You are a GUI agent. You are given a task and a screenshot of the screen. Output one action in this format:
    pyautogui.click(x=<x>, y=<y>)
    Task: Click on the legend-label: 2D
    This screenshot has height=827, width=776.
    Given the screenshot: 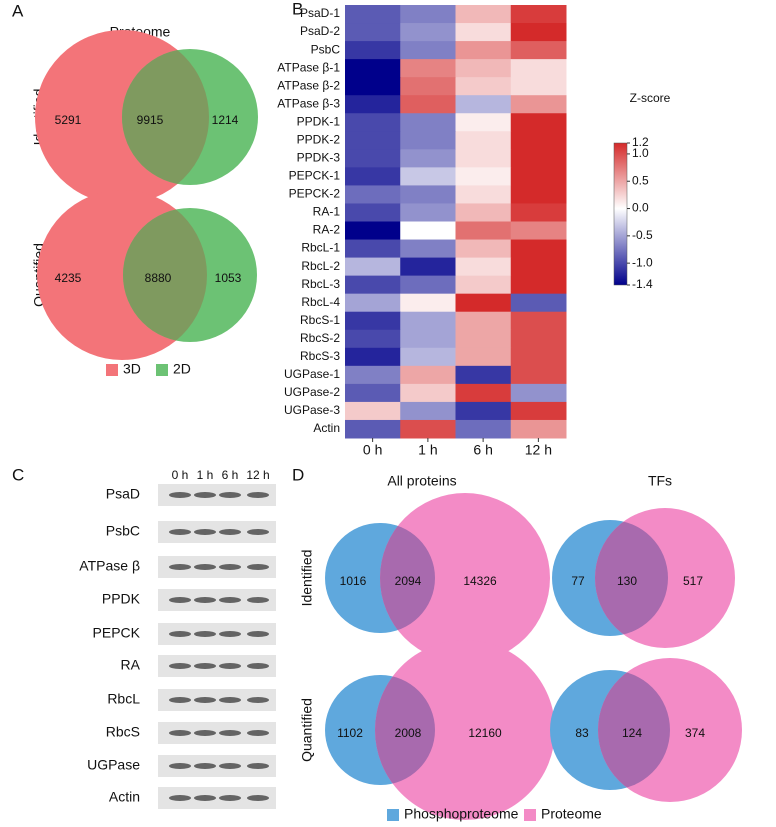 What is the action you would take?
    pyautogui.click(x=182, y=369)
    